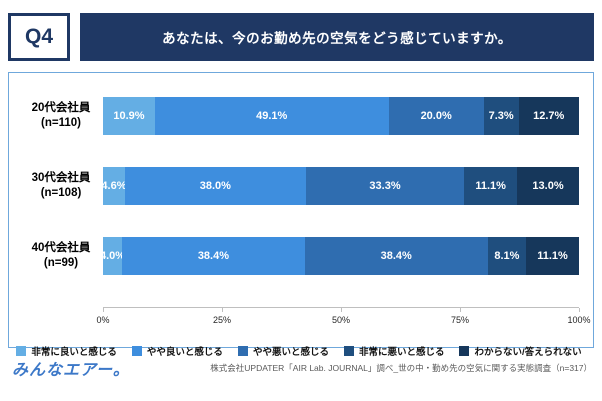  What do you see at coordinates (184, 352) in the screenshot?
I see `legend-label: やや良いと感じる` at bounding box center [184, 352].